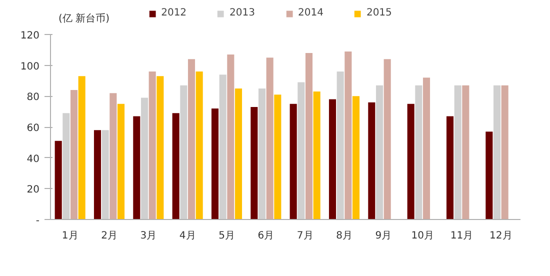 This screenshot has height=276, width=550. Describe the element at coordinates (311, 13) in the screenshot. I see `legend-label: 2014` at that location.